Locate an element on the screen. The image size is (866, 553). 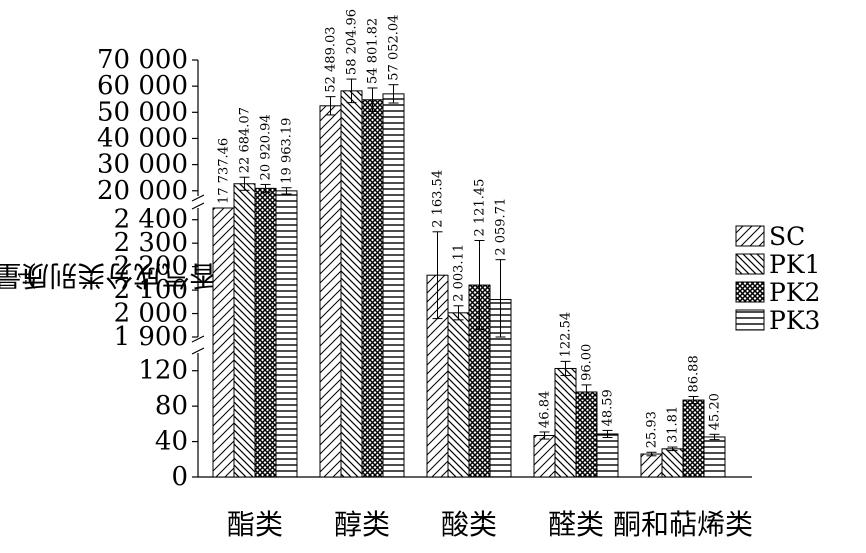
data-label: 31.81 is located at coordinates (673, 424).